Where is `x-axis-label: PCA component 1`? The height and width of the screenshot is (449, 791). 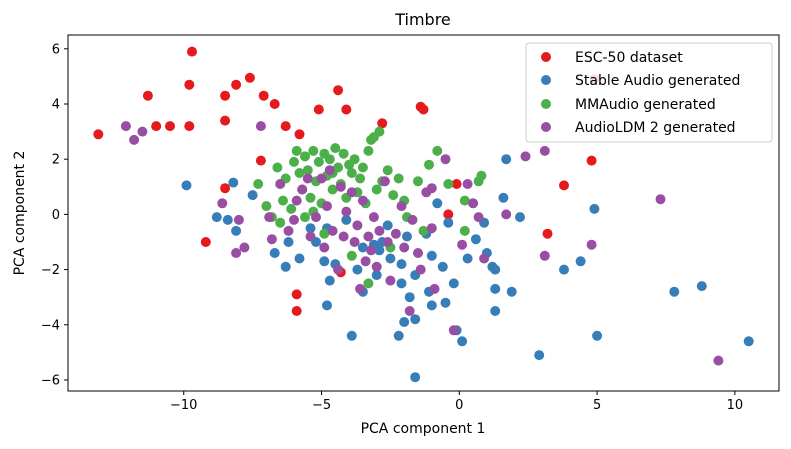
x-axis-label: PCA component 1 is located at coordinates (423, 429).